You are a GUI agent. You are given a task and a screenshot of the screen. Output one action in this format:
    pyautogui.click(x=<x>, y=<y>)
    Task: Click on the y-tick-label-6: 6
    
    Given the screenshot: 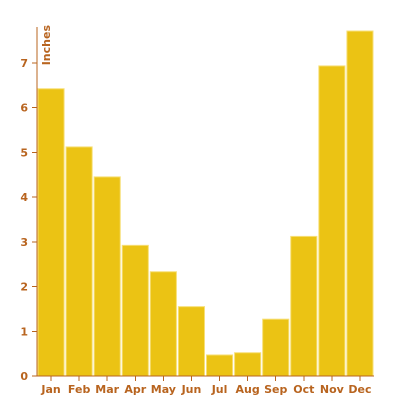 What is the action you would take?
    pyautogui.click(x=24, y=108)
    